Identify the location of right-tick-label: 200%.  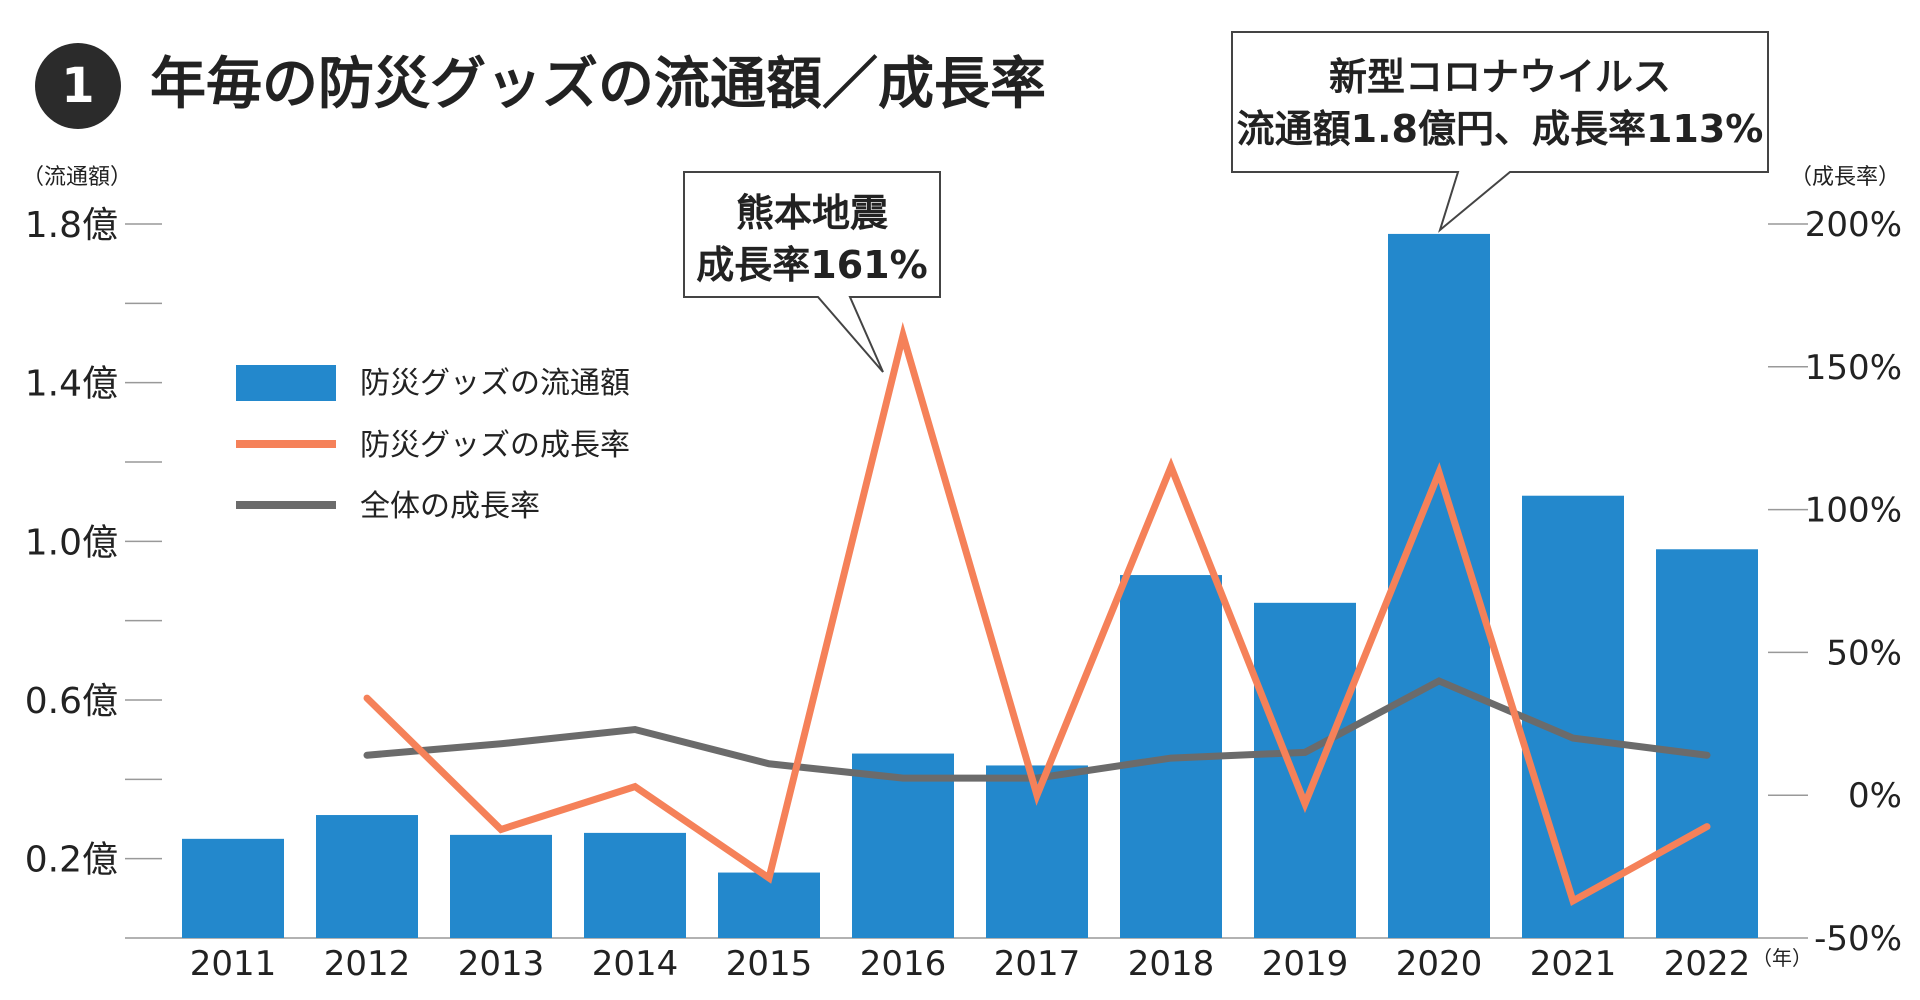
(1853, 225).